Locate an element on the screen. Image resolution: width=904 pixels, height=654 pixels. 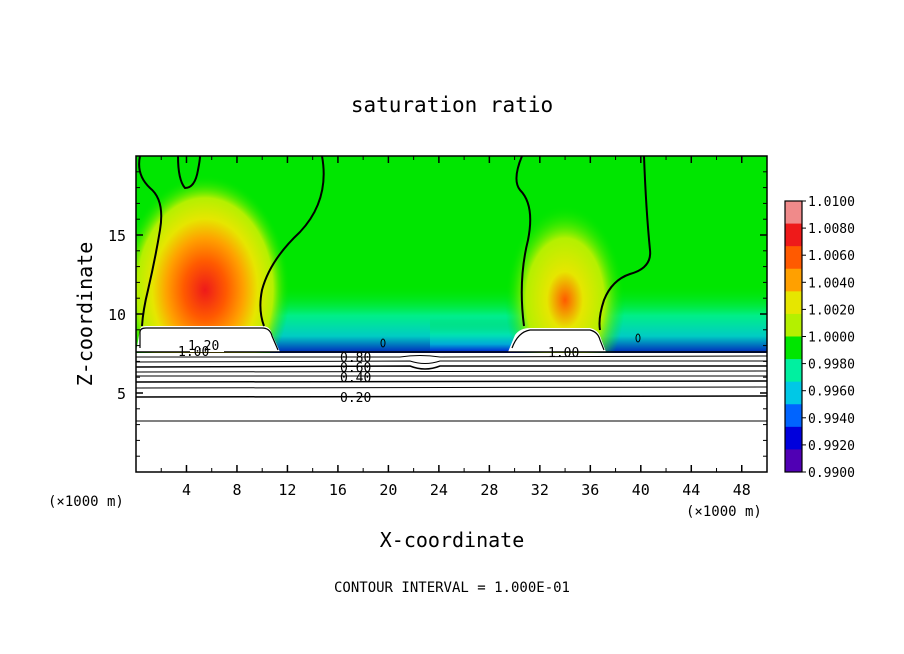
x-tick-label: 4 is located at coordinates (186, 490).